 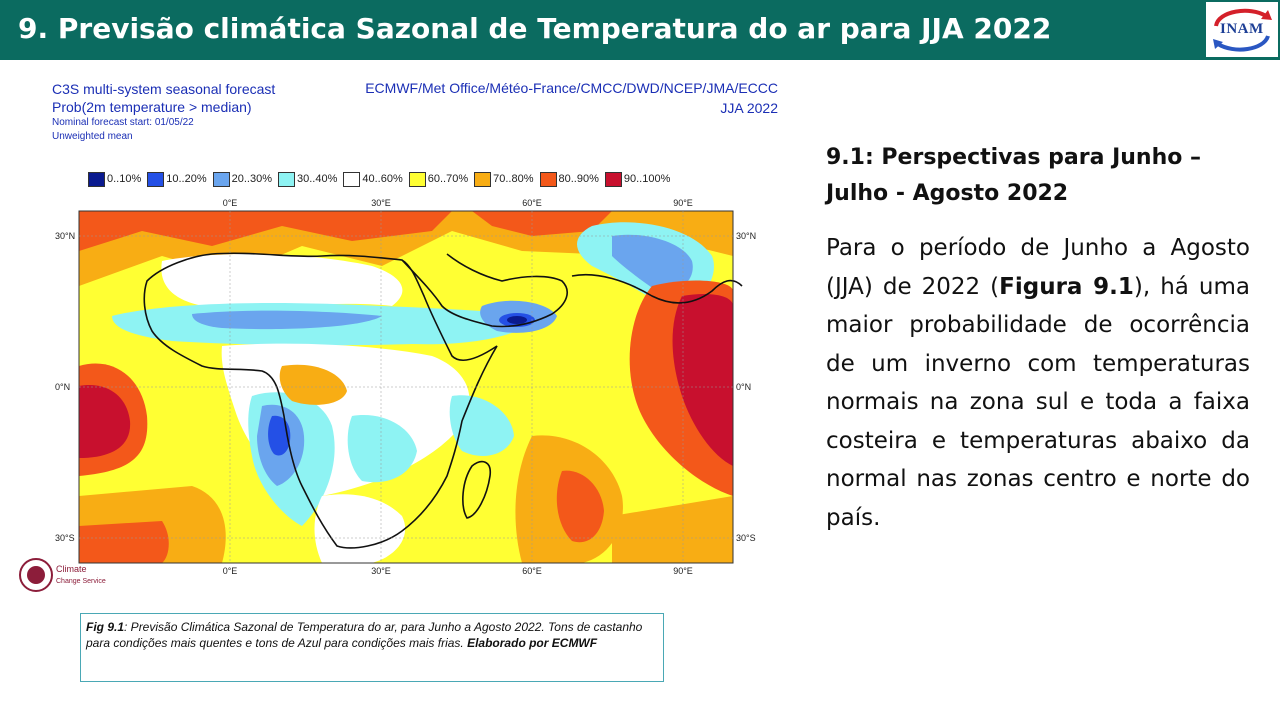 What do you see at coordinates (230, 571) in the screenshot?
I see `lon-label-bottom-0: 0°E` at bounding box center [230, 571].